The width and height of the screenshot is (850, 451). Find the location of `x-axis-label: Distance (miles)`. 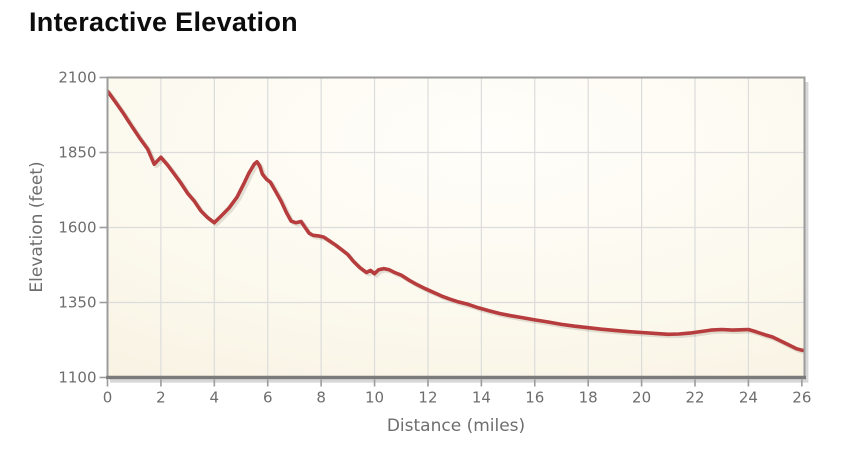

x-axis-label: Distance (miles) is located at coordinates (456, 426).